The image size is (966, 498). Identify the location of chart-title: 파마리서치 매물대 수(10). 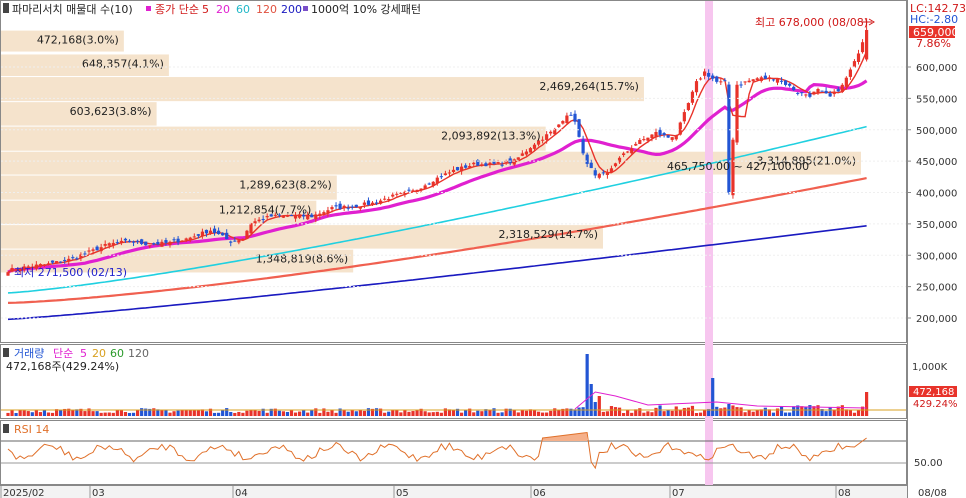
(72, 9).